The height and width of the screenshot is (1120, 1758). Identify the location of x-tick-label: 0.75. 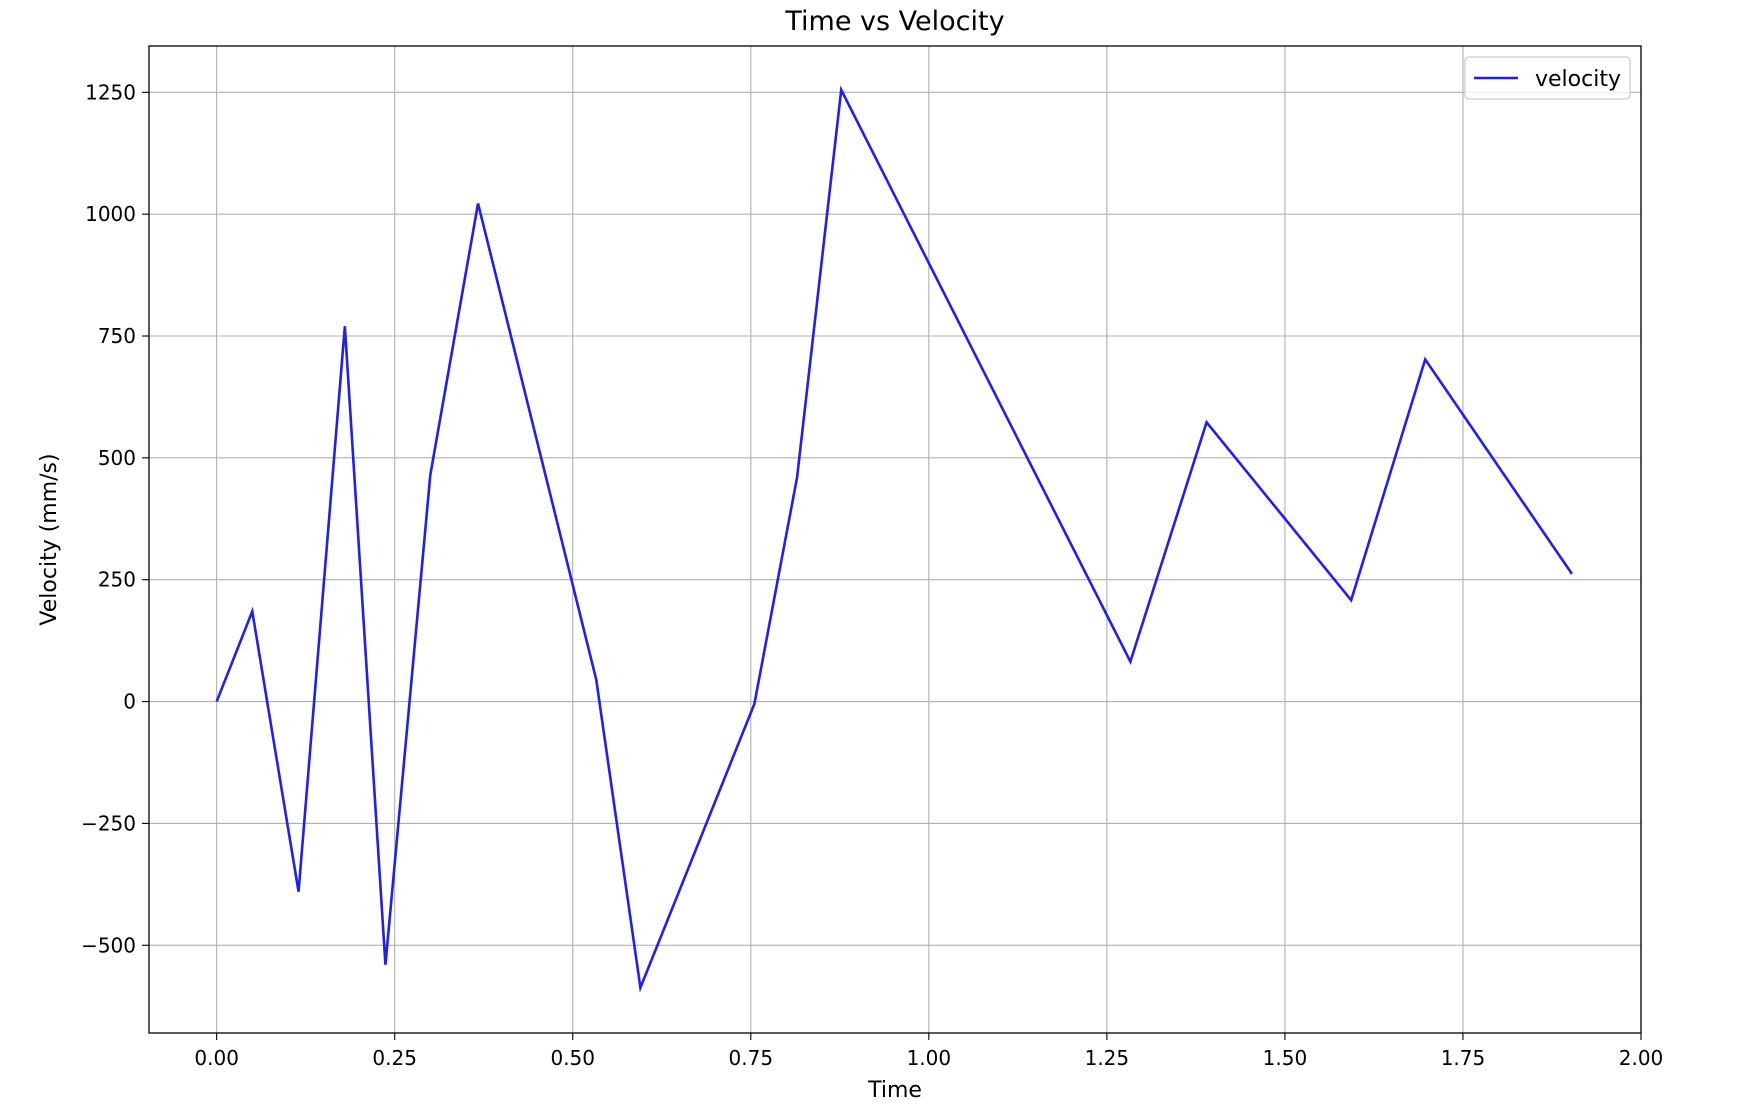
(751, 1058).